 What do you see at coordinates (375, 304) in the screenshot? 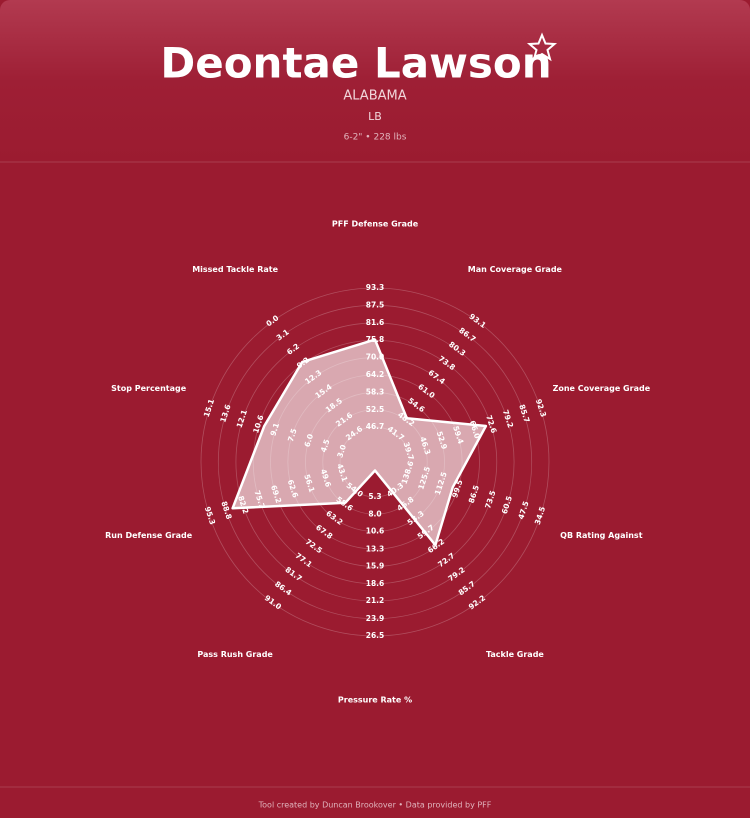
I see `tick-label: 87.5` at bounding box center [375, 304].